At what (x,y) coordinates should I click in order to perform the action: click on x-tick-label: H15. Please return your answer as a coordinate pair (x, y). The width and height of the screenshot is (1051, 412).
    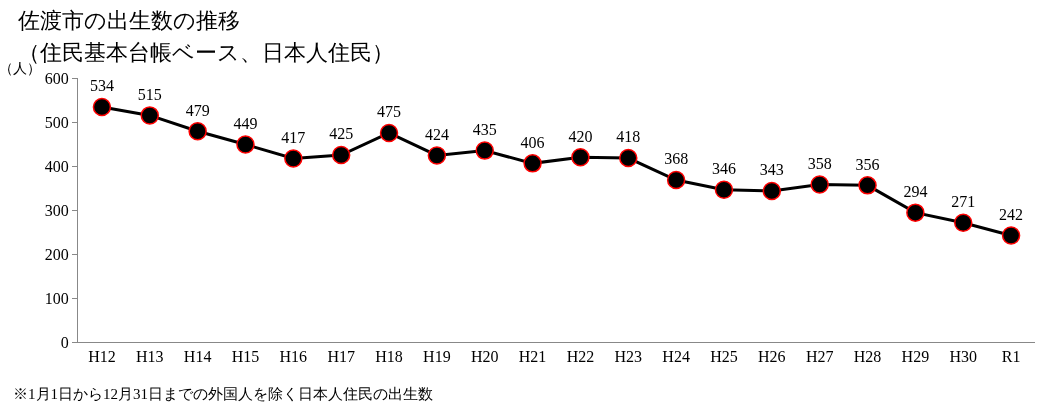
    Looking at the image, I should click on (245, 357).